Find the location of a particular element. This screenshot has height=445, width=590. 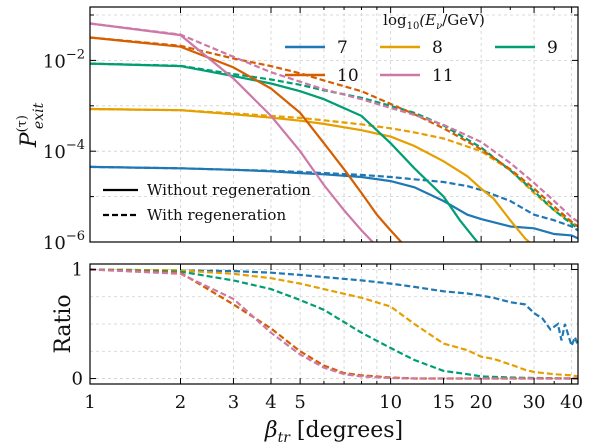

x-tick-label: 40 is located at coordinates (571, 402).